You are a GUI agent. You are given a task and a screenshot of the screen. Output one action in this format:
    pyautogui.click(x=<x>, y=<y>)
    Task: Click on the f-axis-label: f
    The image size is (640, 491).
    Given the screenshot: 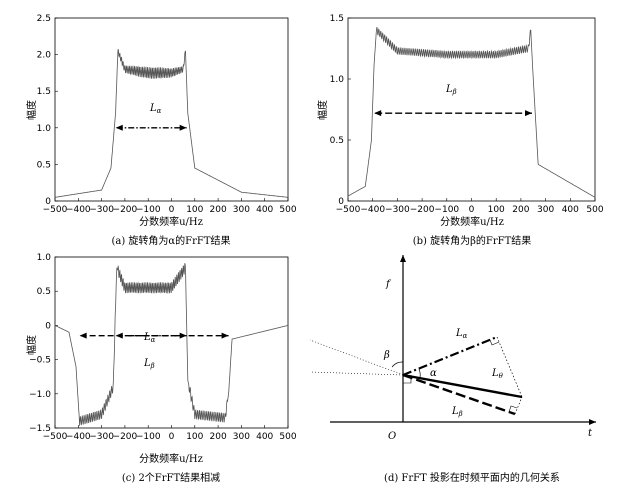 What is the action you would take?
    pyautogui.click(x=388, y=284)
    